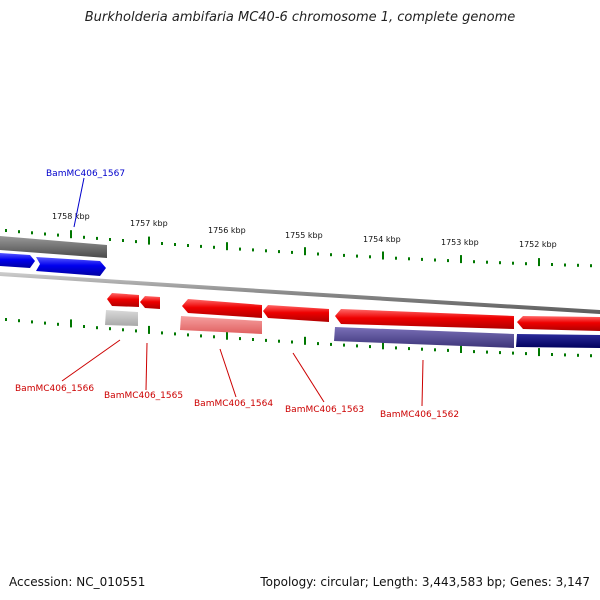 This screenshot has width=600, height=600. What do you see at coordinates (54, 389) in the screenshot?
I see `gene-label-BamMC406_1566: BamMC406_1566` at bounding box center [54, 389].